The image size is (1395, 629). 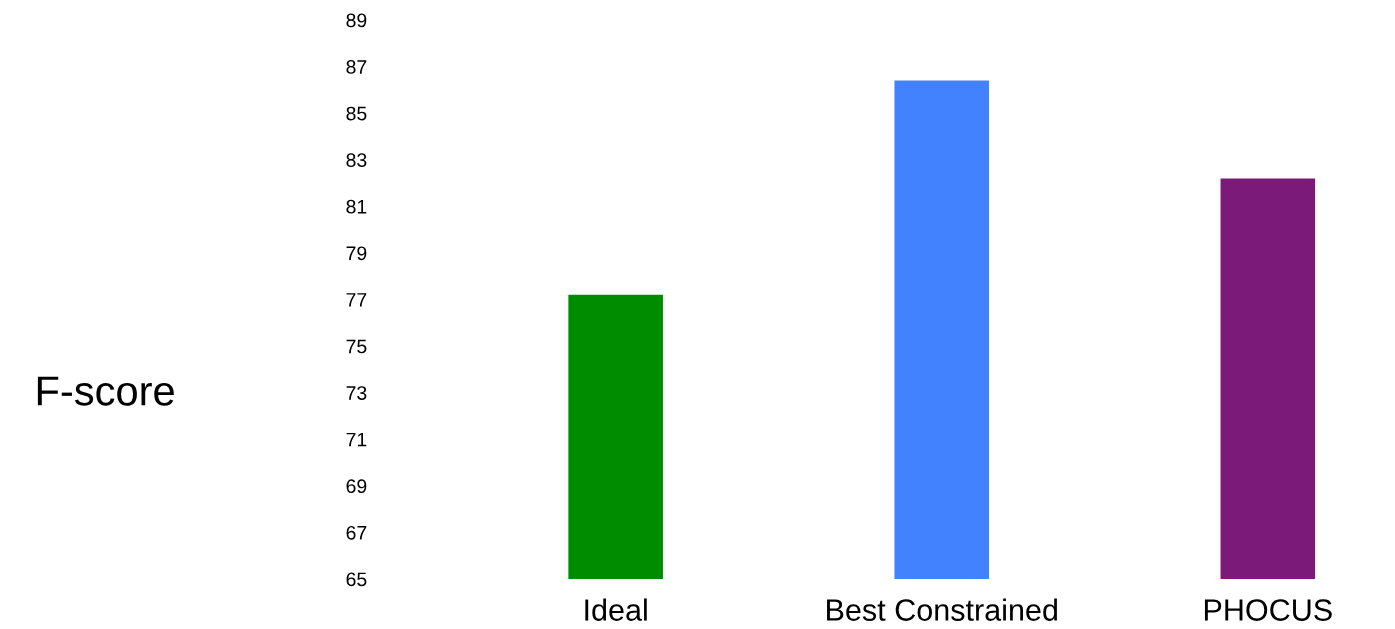 I want to click on x-tick-label: PHOCUS, so click(x=1268, y=610).